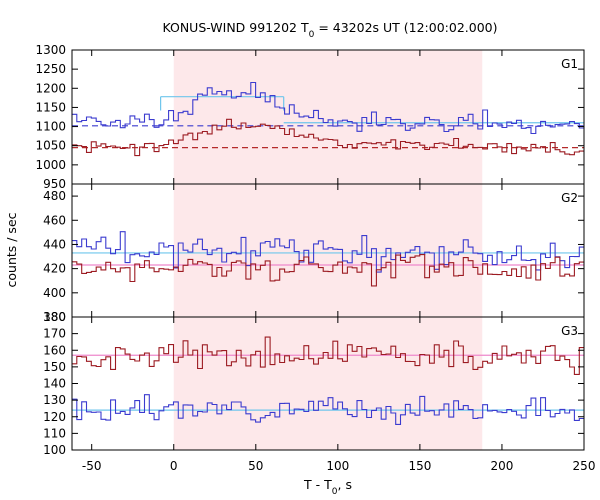 This screenshot has height=500, width=600. I want to click on y-tick-label-g1-1200: 1200, so click(50, 88).